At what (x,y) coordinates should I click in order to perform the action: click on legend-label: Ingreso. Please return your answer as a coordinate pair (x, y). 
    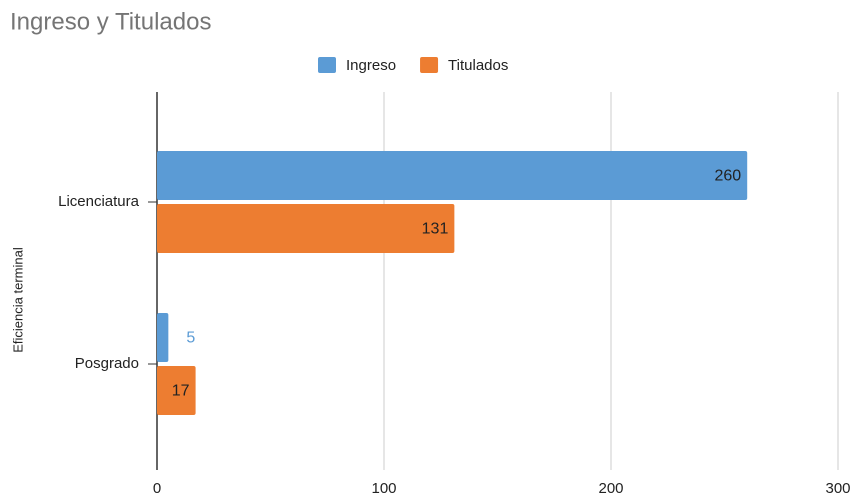
    Looking at the image, I should click on (371, 65).